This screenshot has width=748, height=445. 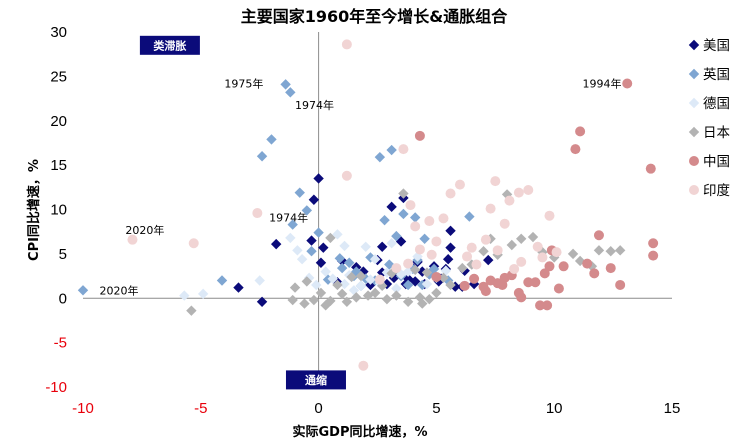 What do you see at coordinates (359, 432) in the screenshot?
I see `x-axis-title: 实际GDP同比增速，%` at bounding box center [359, 432].